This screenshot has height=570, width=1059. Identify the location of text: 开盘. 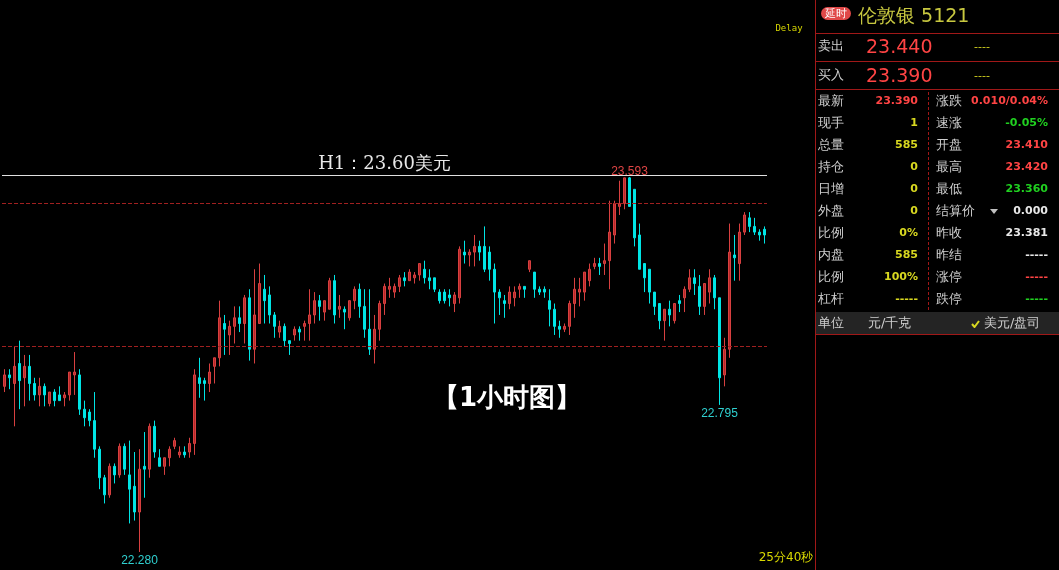
(949, 144).